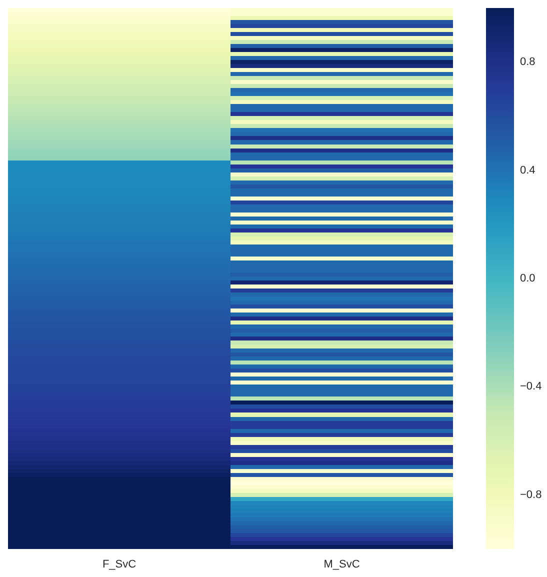 Image resolution: width=547 pixels, height=577 pixels. Describe the element at coordinates (119, 564) in the screenshot. I see `x-tick-label: F_SvC` at that location.